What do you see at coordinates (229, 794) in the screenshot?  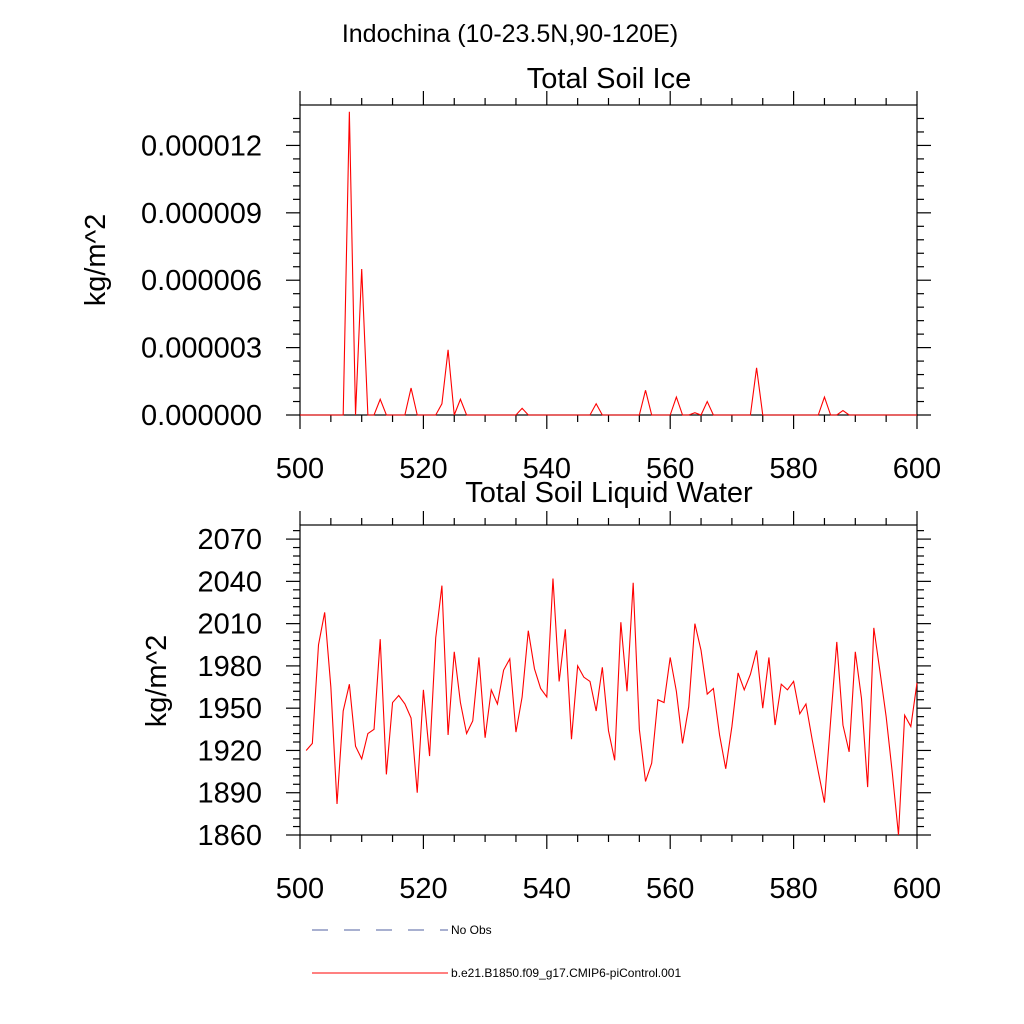 I see `y-tick-label: 1890` at bounding box center [229, 794].